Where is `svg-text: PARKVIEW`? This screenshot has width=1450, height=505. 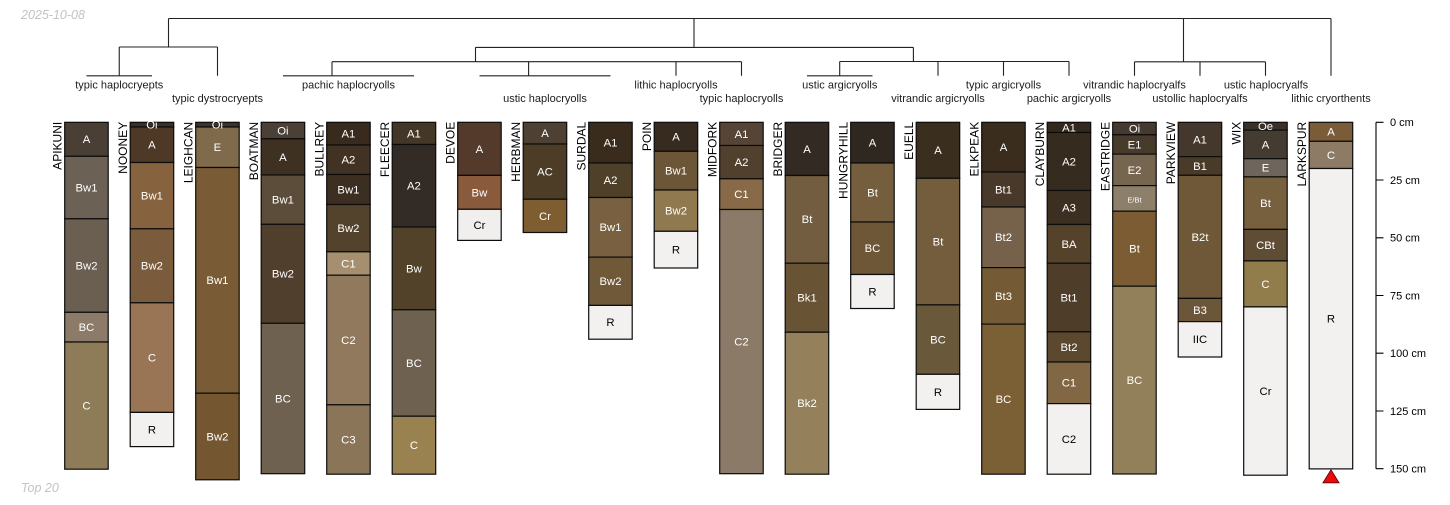 svg-text: PARKVIEW is located at coordinates (1171, 152).